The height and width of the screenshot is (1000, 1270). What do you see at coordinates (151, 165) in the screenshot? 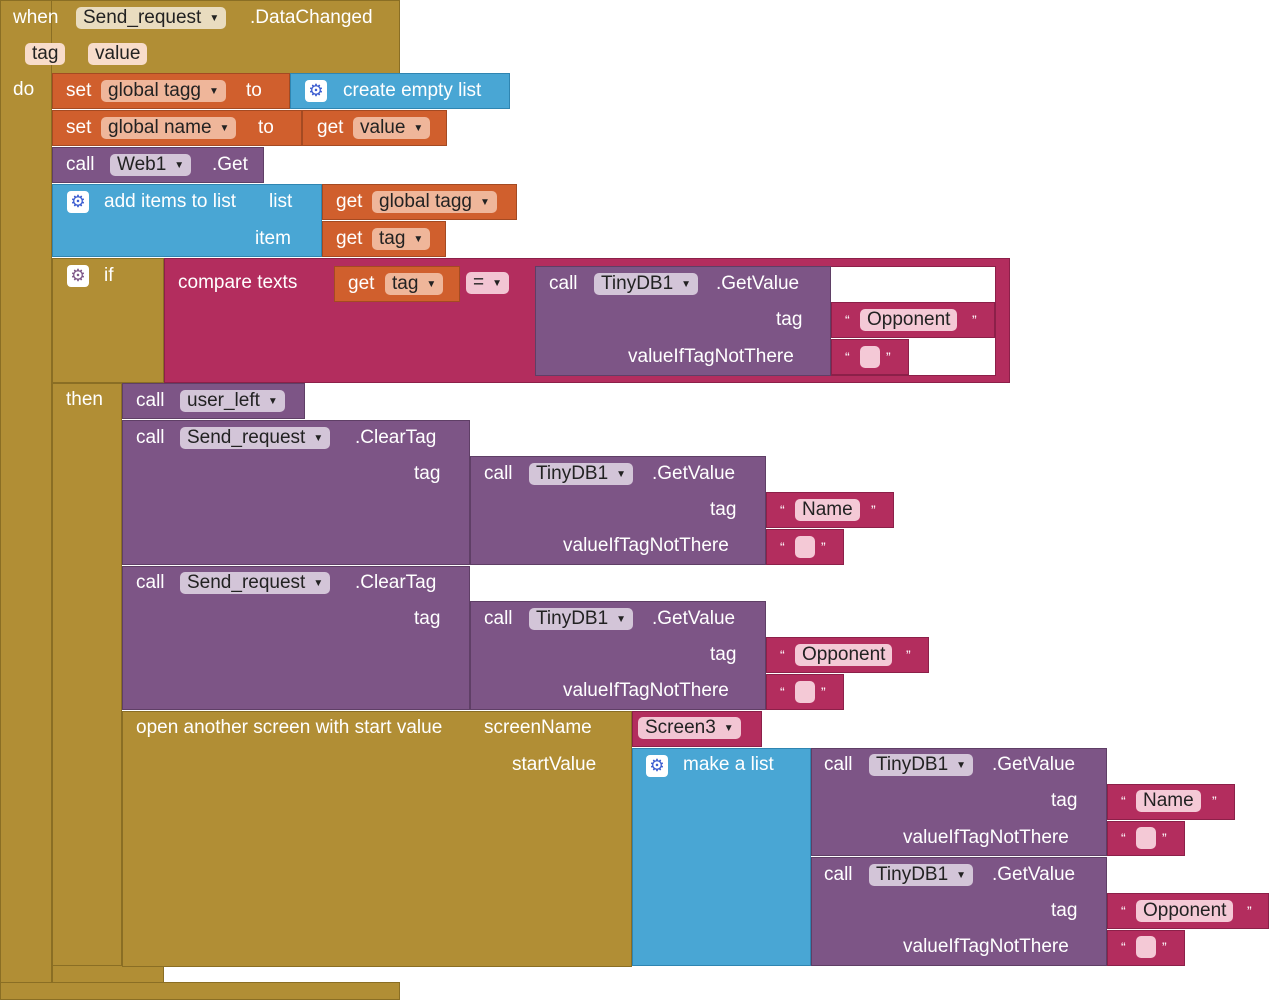
I see `component-dropdown-web1: Web1 ▼` at bounding box center [151, 165].